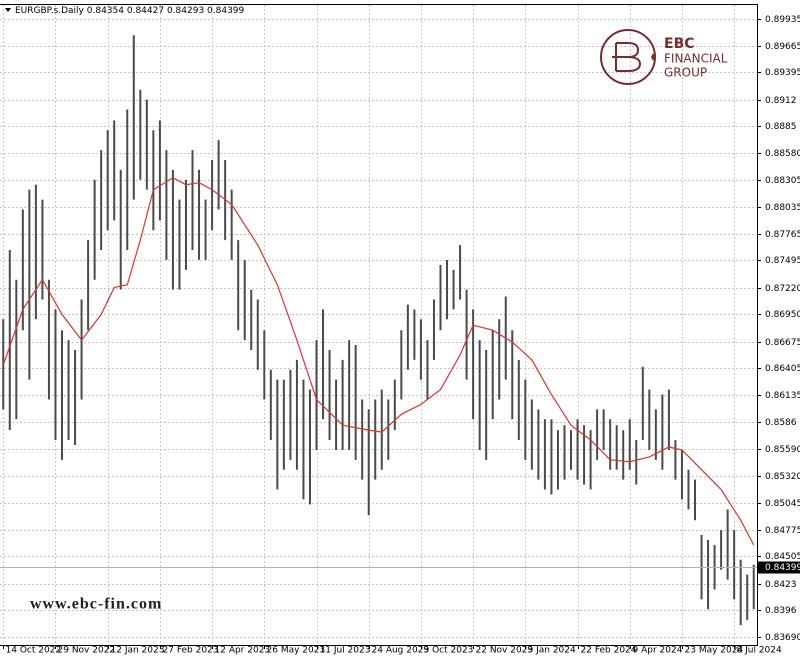 This screenshot has width=800, height=656. I want to click on high: 0.84427, so click(145, 11).